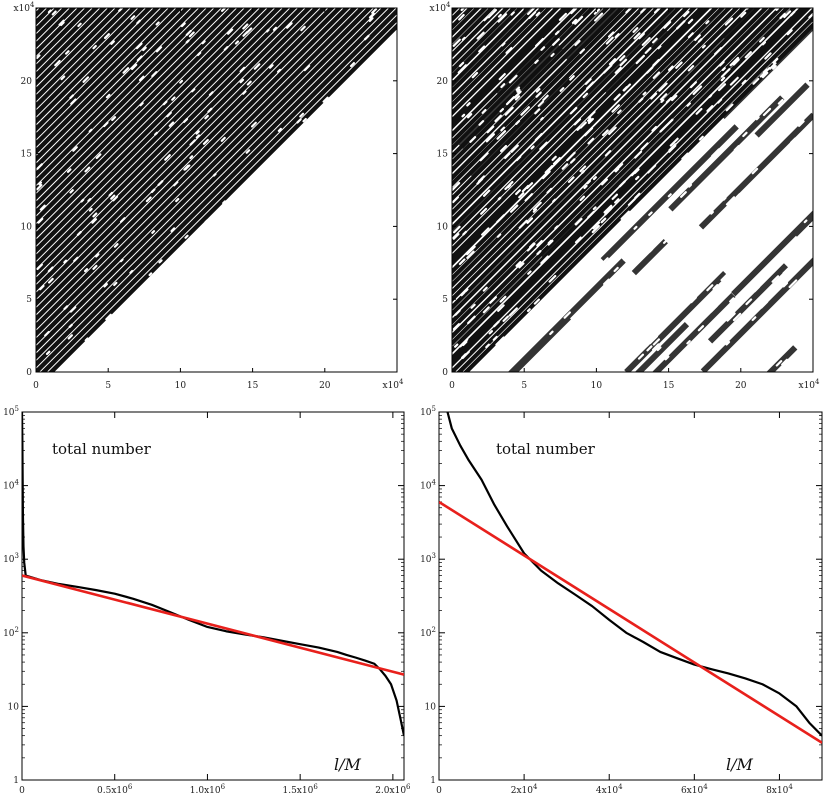 Image resolution: width=830 pixels, height=797 pixels. I want to click on x-tick-label: 8x10⁴, so click(779, 789).